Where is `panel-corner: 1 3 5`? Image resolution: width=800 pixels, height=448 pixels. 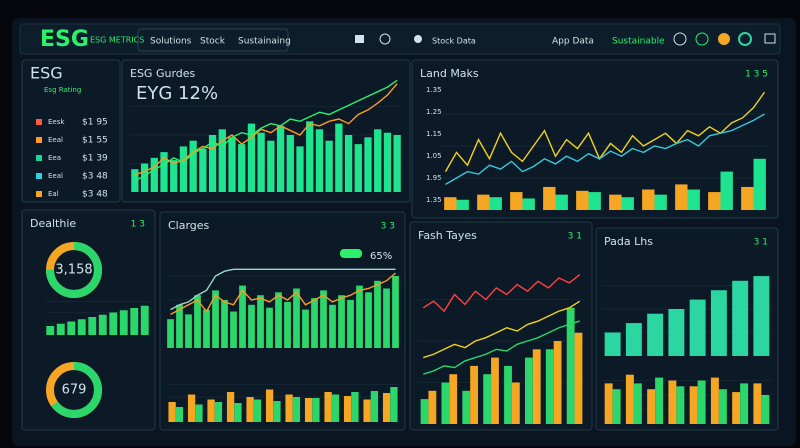
panel-corner: 1 3 5 is located at coordinates (756, 75).